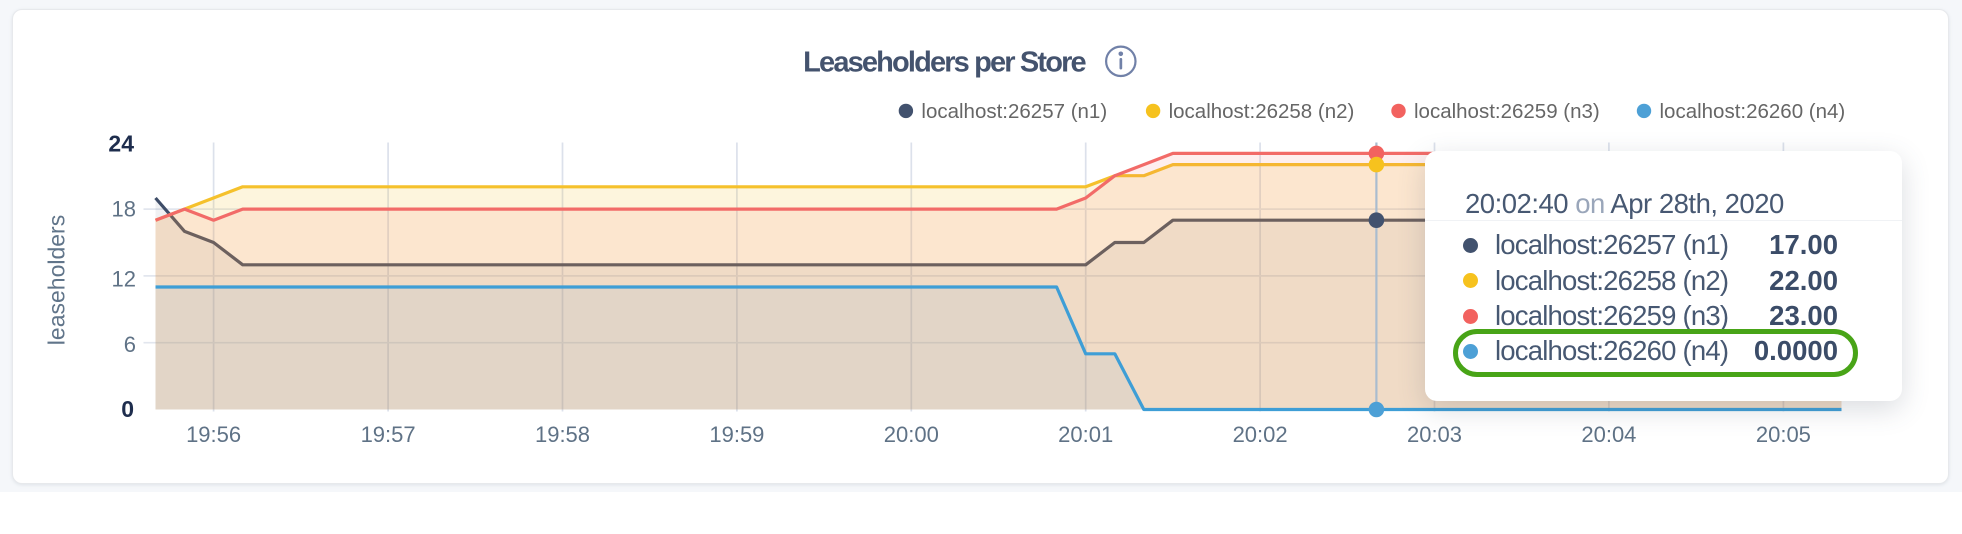  Describe the element at coordinates (1753, 111) in the screenshot. I see `svg-text: localhost:26260 (n4)` at that location.